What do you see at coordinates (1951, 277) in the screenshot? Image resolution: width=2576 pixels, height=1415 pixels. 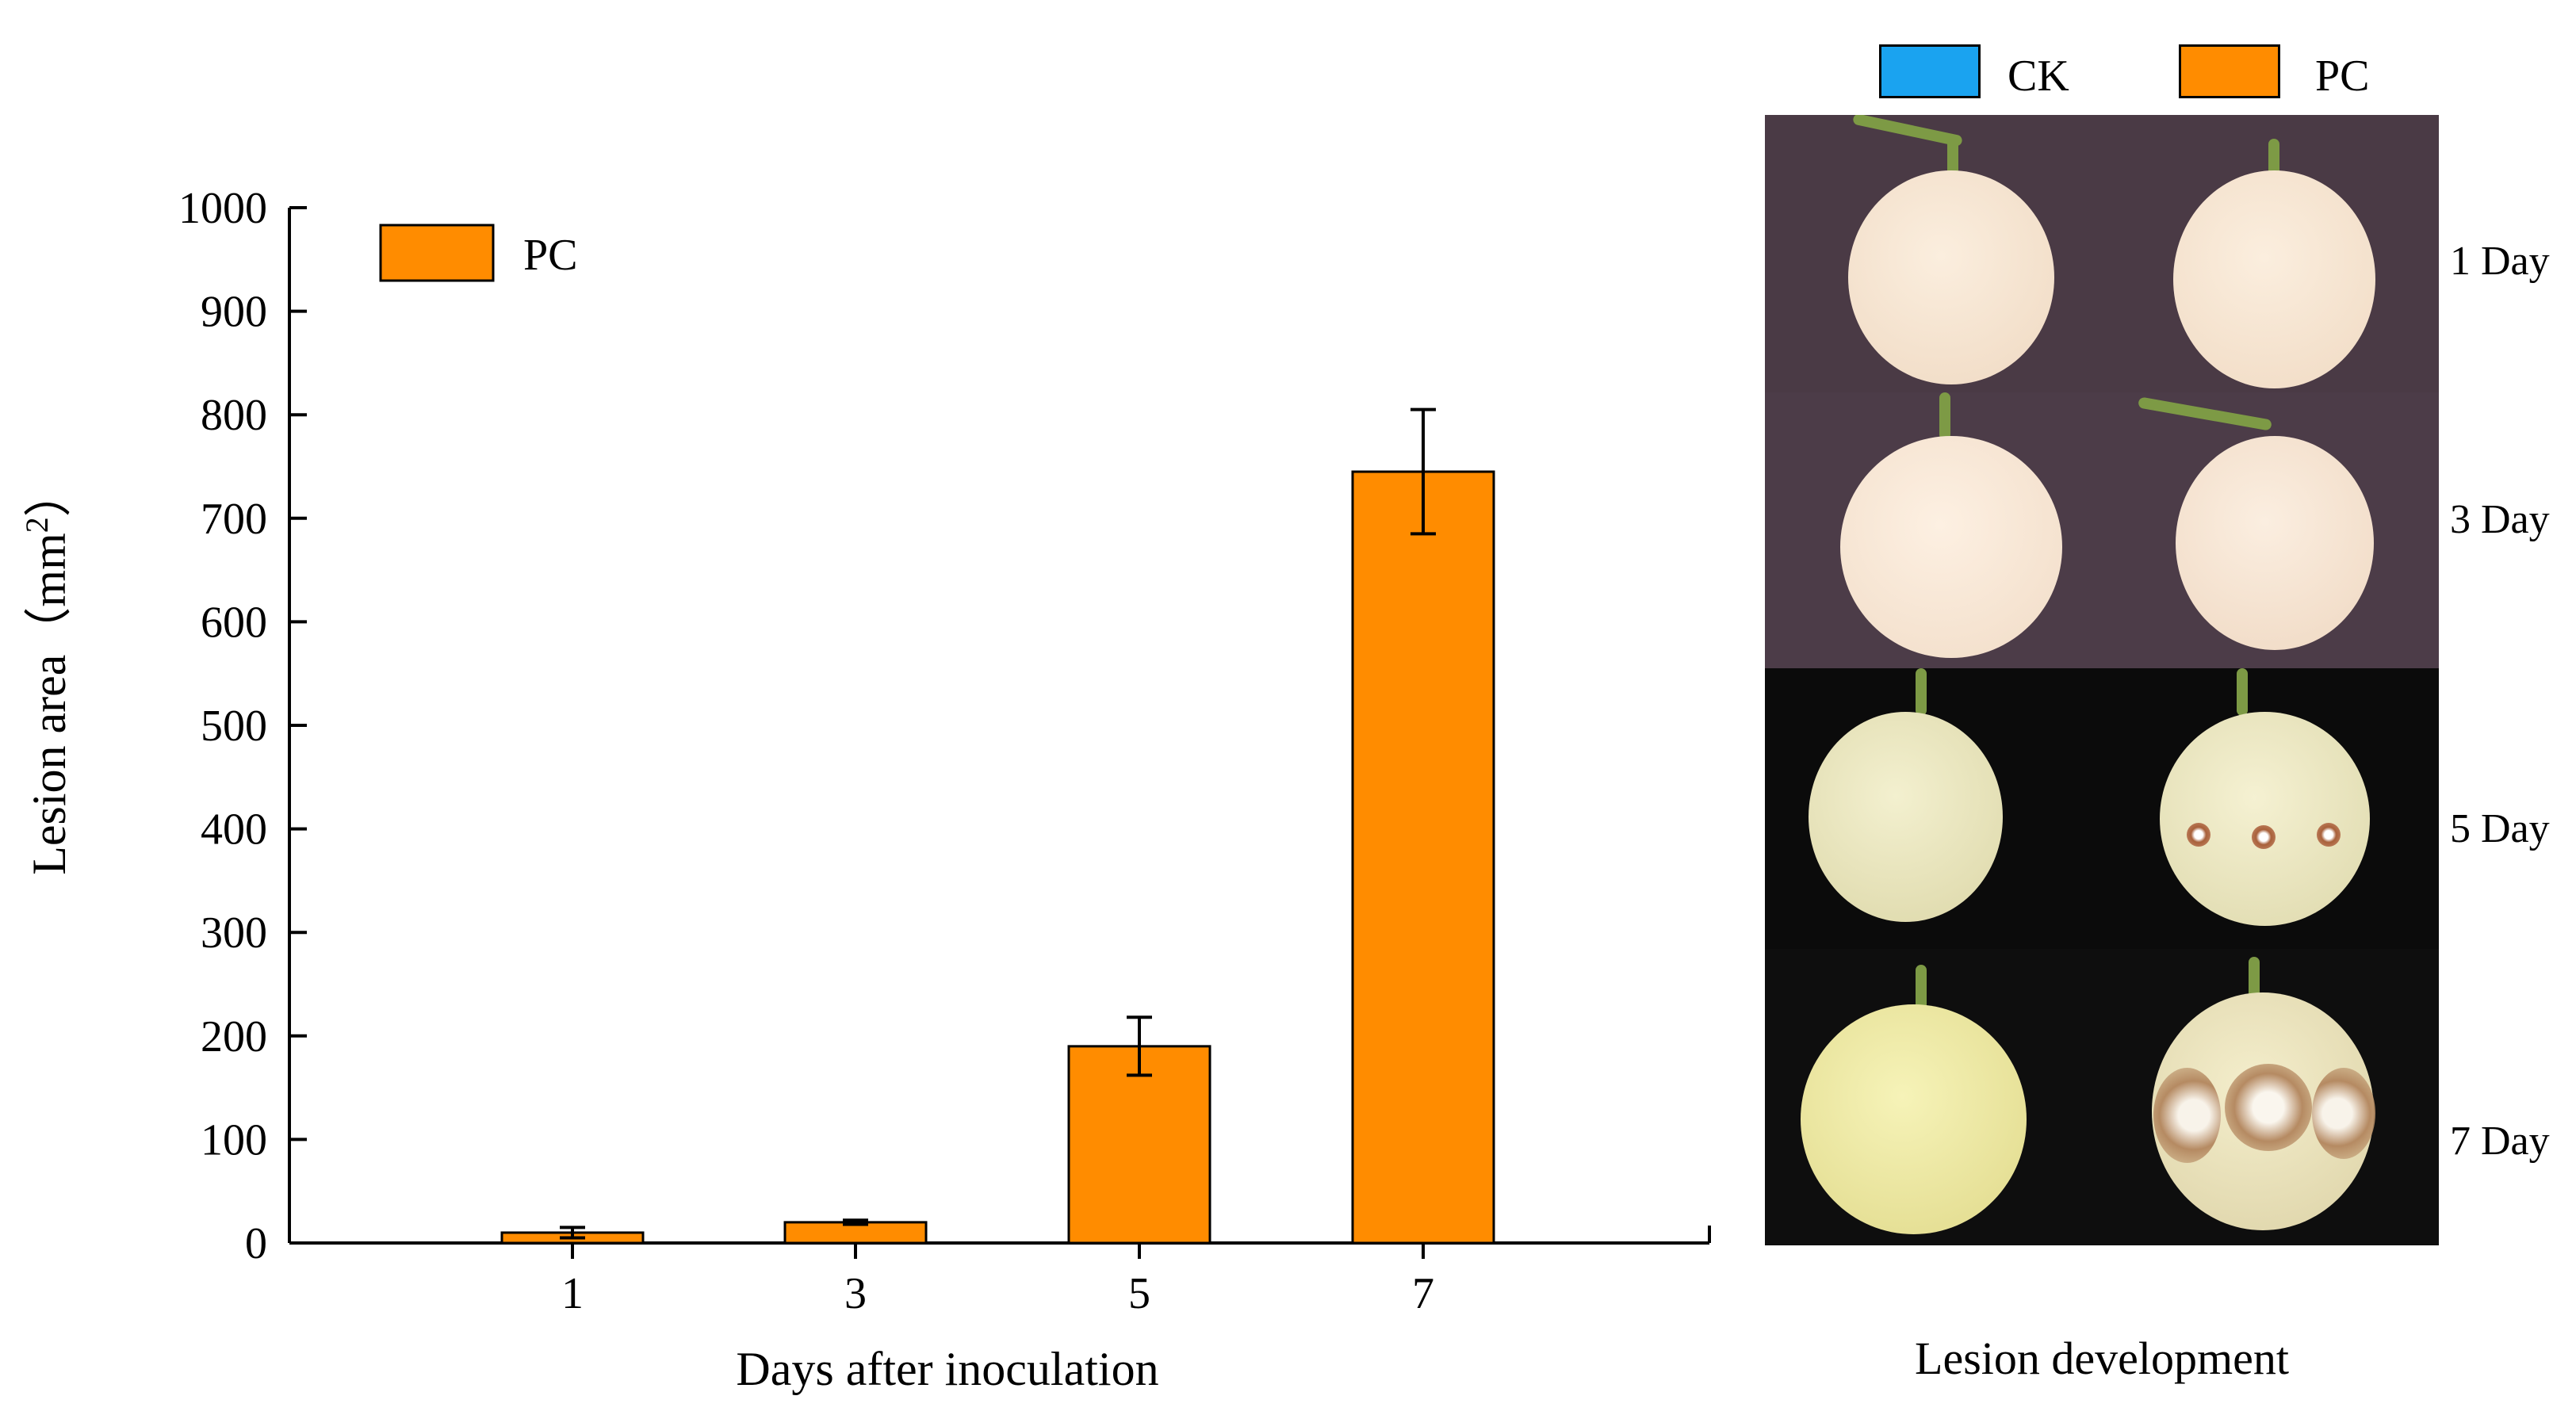 I see `ck-fruit-day1` at bounding box center [1951, 277].